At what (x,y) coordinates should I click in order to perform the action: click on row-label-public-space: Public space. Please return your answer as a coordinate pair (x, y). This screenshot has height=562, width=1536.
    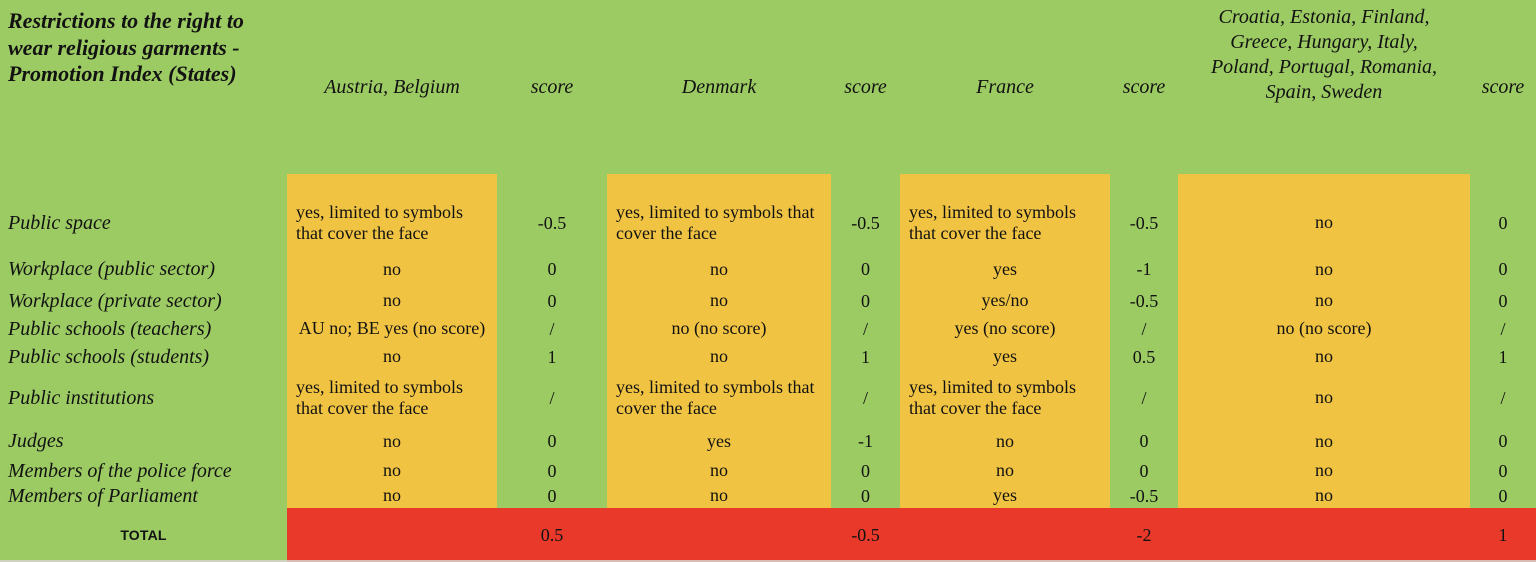
    Looking at the image, I should click on (59, 222).